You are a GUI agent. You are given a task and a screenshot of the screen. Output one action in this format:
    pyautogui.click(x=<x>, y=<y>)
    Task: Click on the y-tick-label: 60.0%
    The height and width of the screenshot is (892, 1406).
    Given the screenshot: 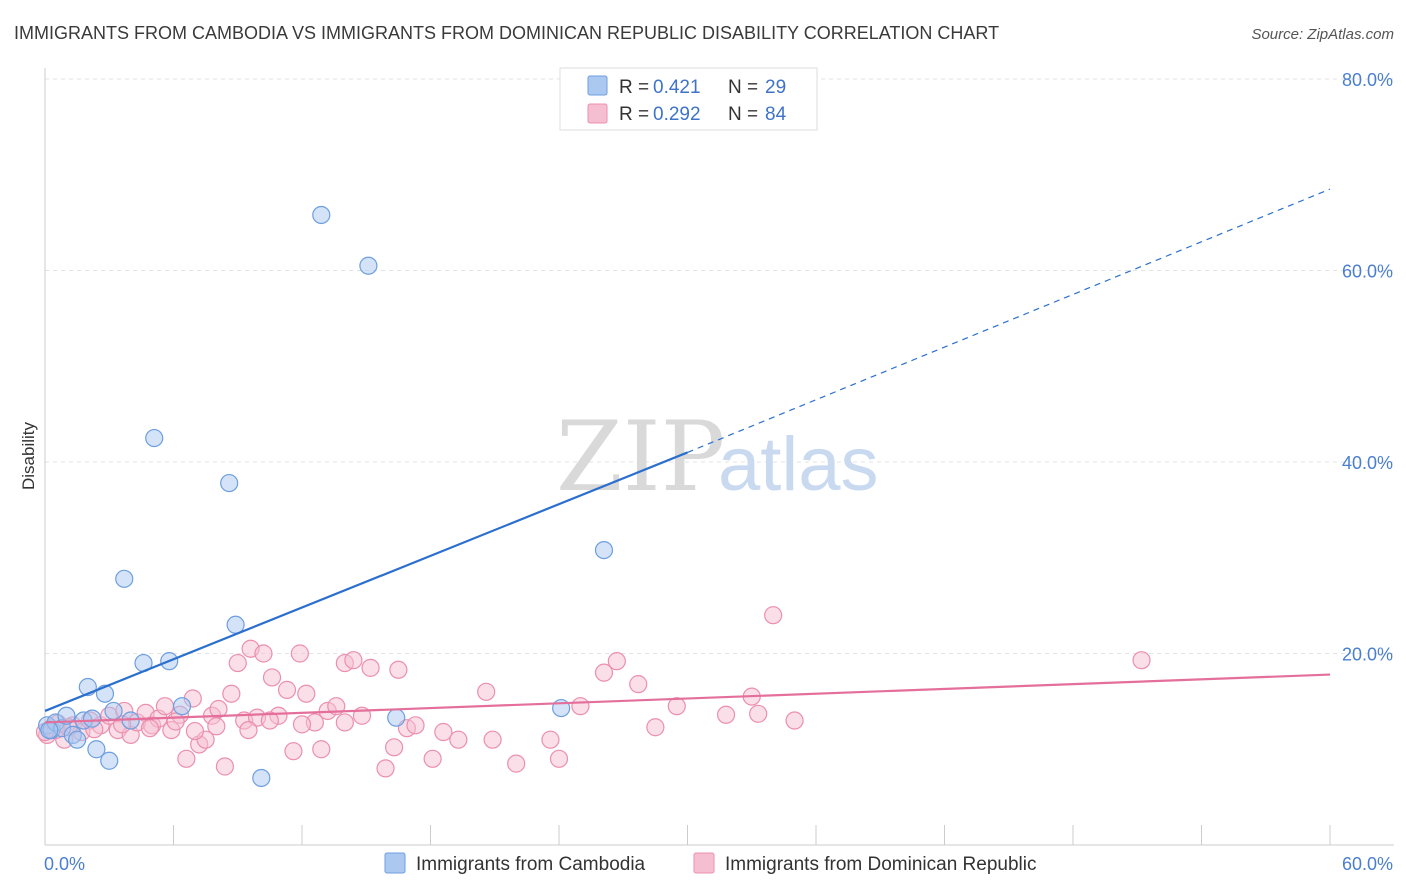 What is the action you would take?
    pyautogui.click(x=1367, y=272)
    